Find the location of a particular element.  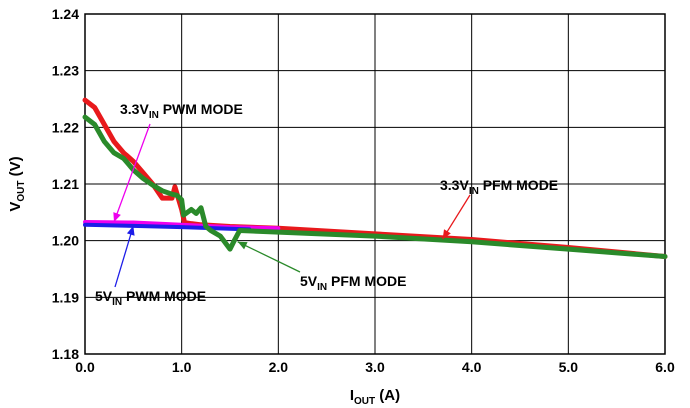

x-tick-label: 1.0 is located at coordinates (182, 367).